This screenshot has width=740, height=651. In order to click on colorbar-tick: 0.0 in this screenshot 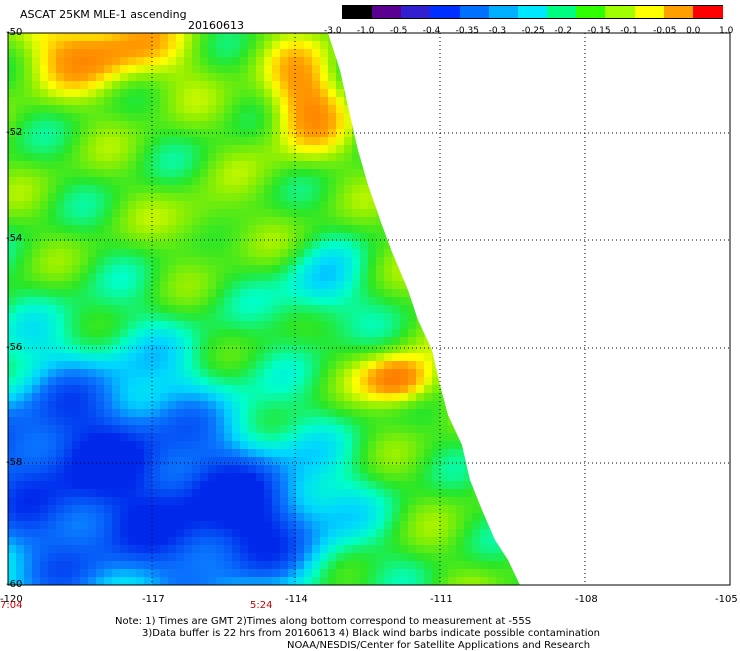, I will do `click(693, 31)`.